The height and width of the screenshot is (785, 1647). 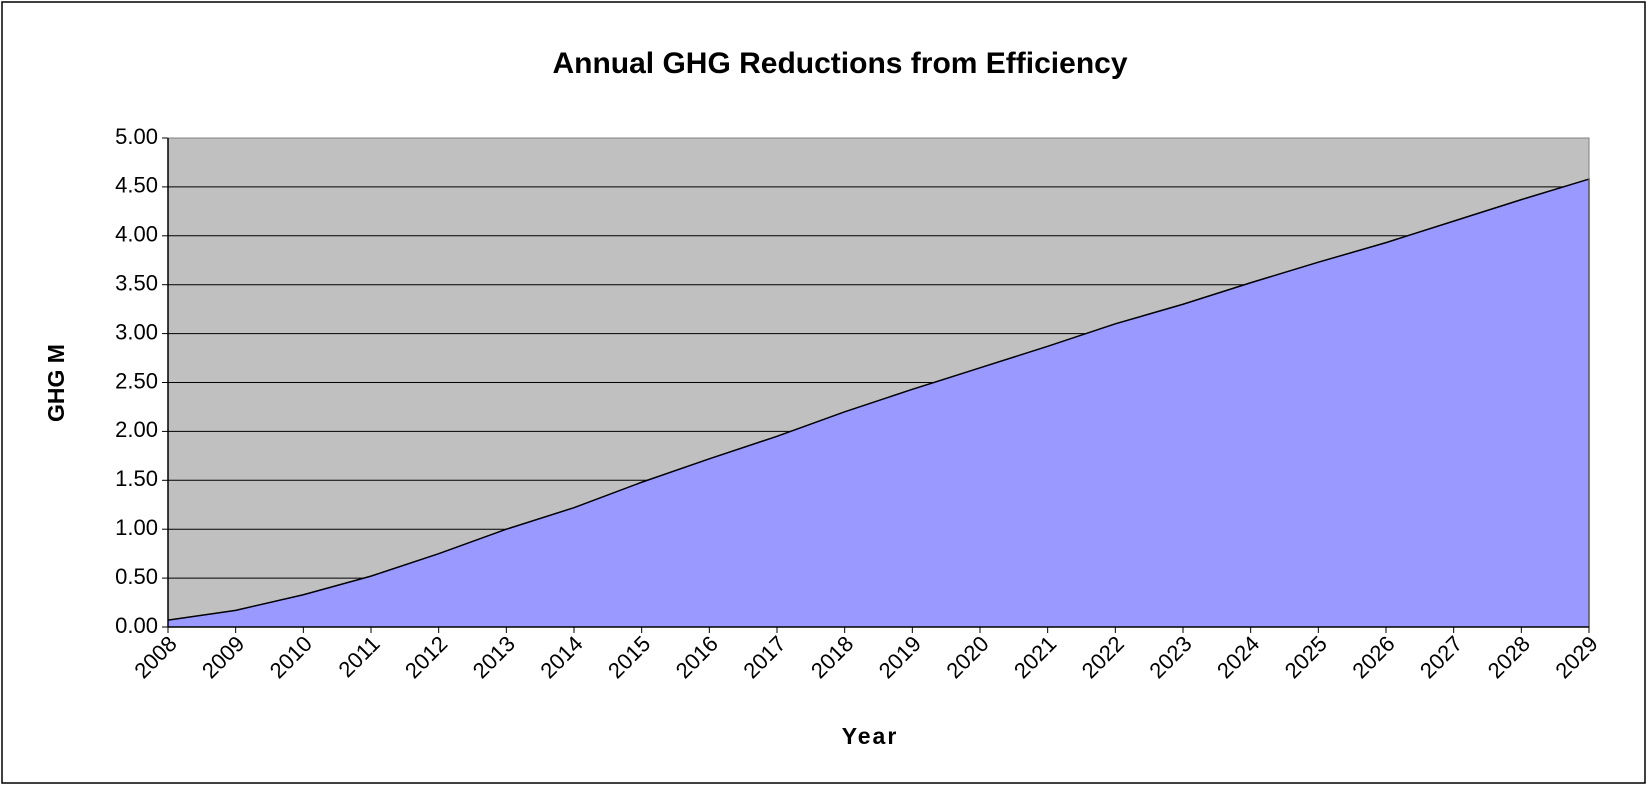 What do you see at coordinates (136, 478) in the screenshot?
I see `y-tick-label: 1.50` at bounding box center [136, 478].